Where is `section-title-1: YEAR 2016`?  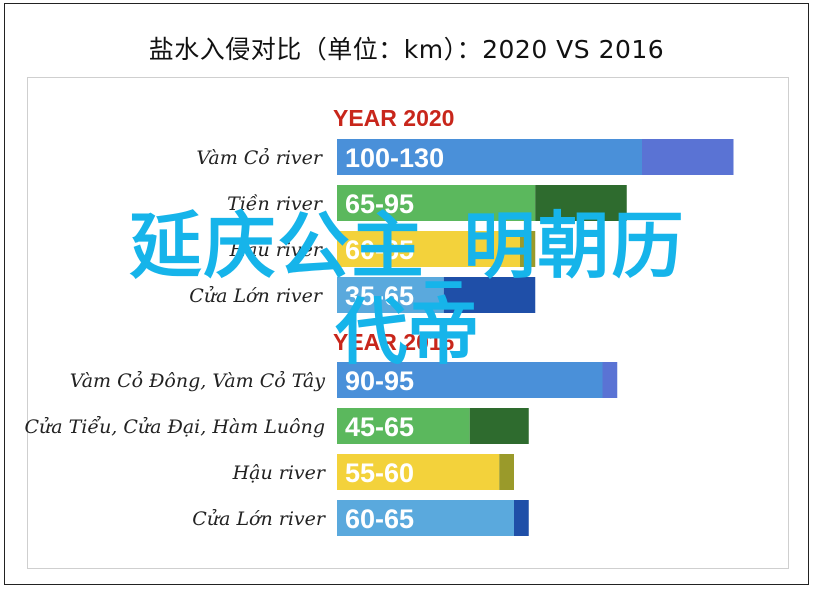 section-title-1: YEAR 2016 is located at coordinates (393, 342).